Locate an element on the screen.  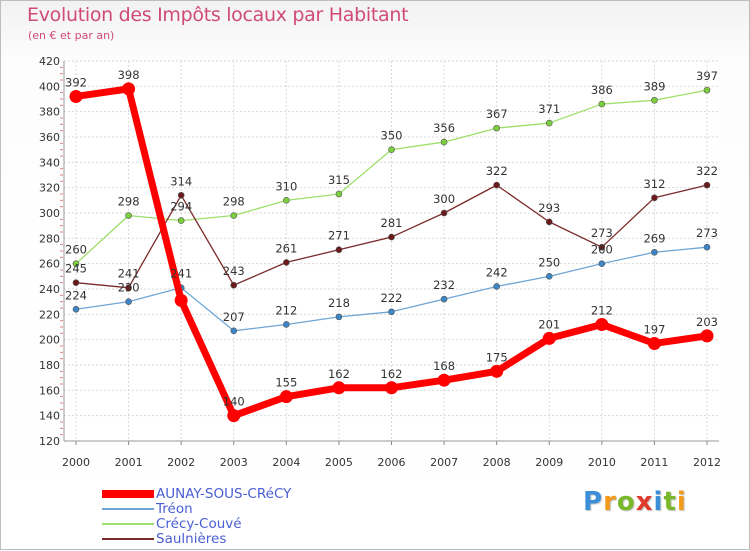
logo-letter: t is located at coordinates (670, 502).